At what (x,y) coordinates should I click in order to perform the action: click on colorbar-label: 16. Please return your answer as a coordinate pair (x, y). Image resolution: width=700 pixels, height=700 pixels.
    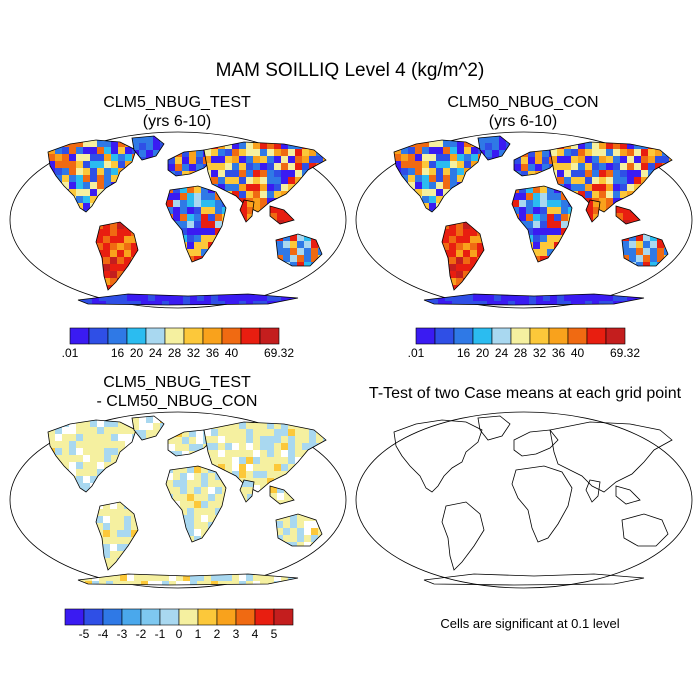
    Looking at the image, I should click on (118, 353).